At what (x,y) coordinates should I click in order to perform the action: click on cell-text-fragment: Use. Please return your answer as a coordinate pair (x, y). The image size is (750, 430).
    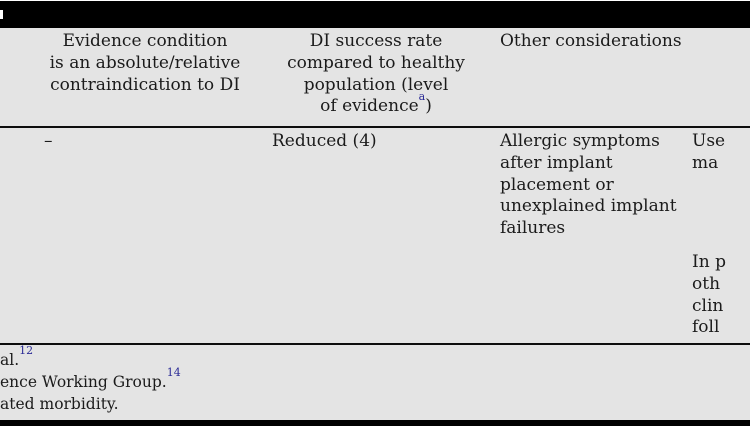
    Looking at the image, I should click on (709, 141).